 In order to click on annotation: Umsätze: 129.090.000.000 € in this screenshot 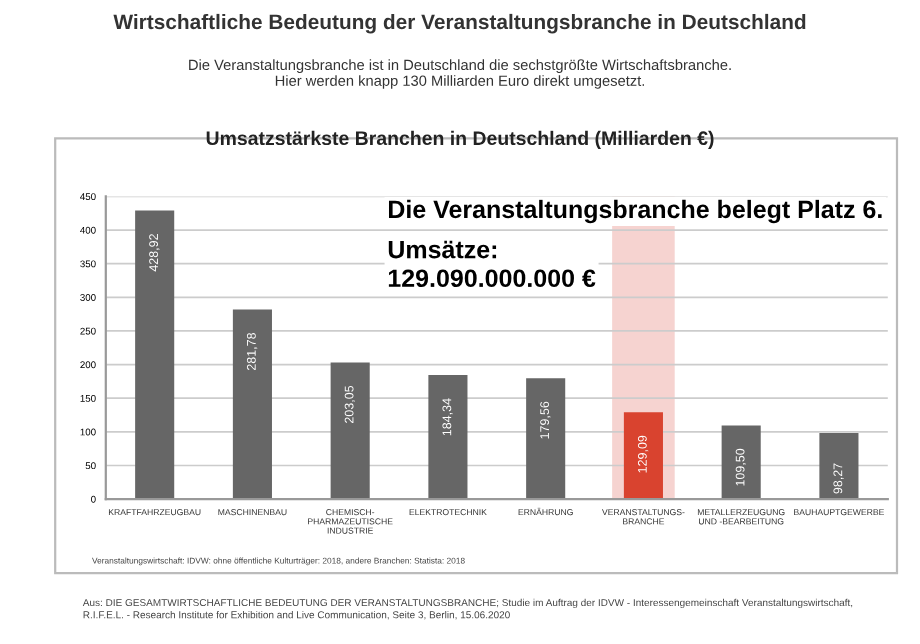, I will do `click(492, 264)`.